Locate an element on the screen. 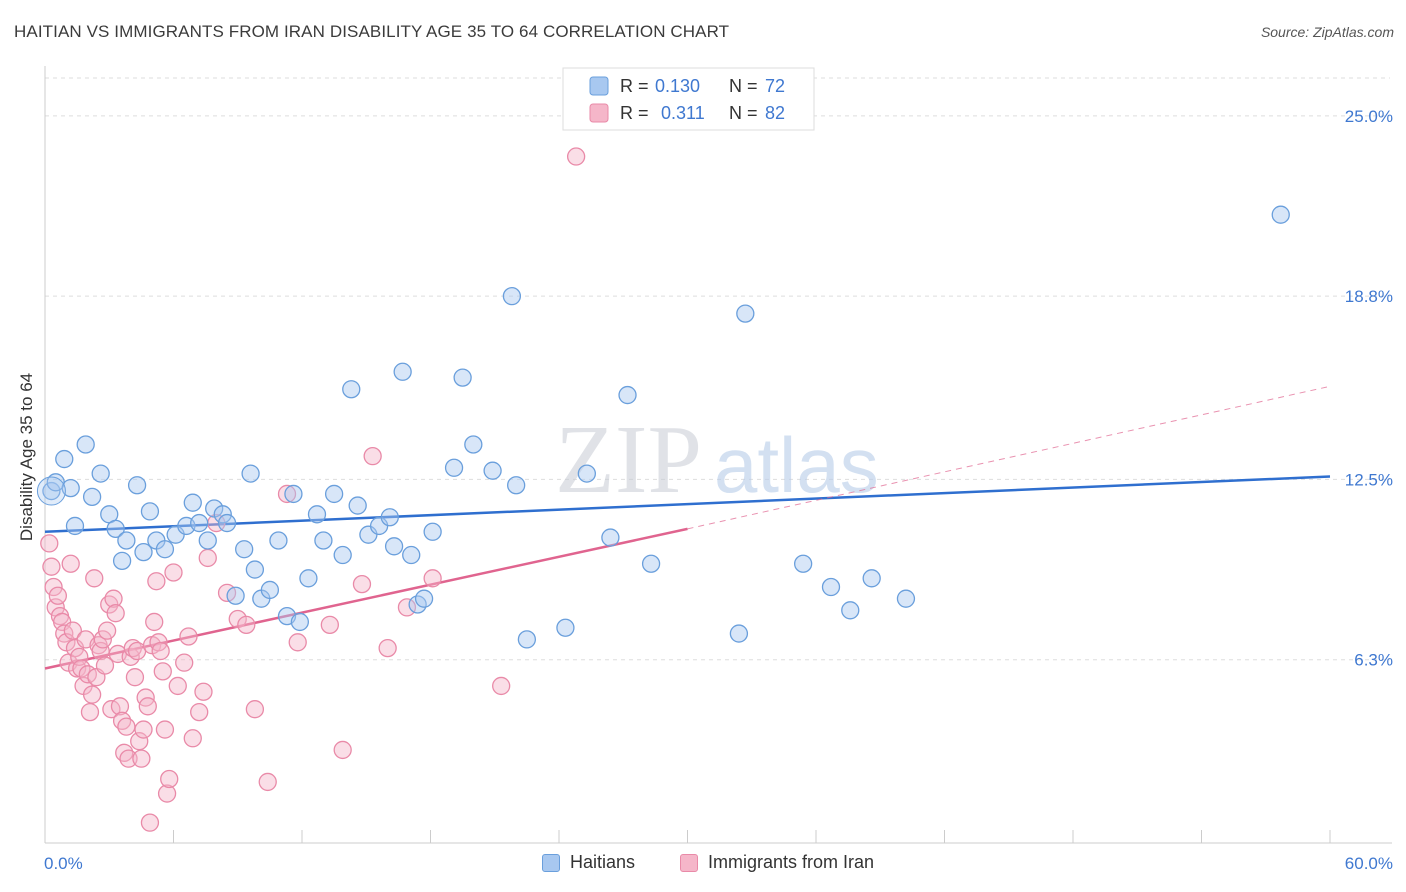 The image size is (1406, 892). legend-label-haitians: Haitians is located at coordinates (603, 862).